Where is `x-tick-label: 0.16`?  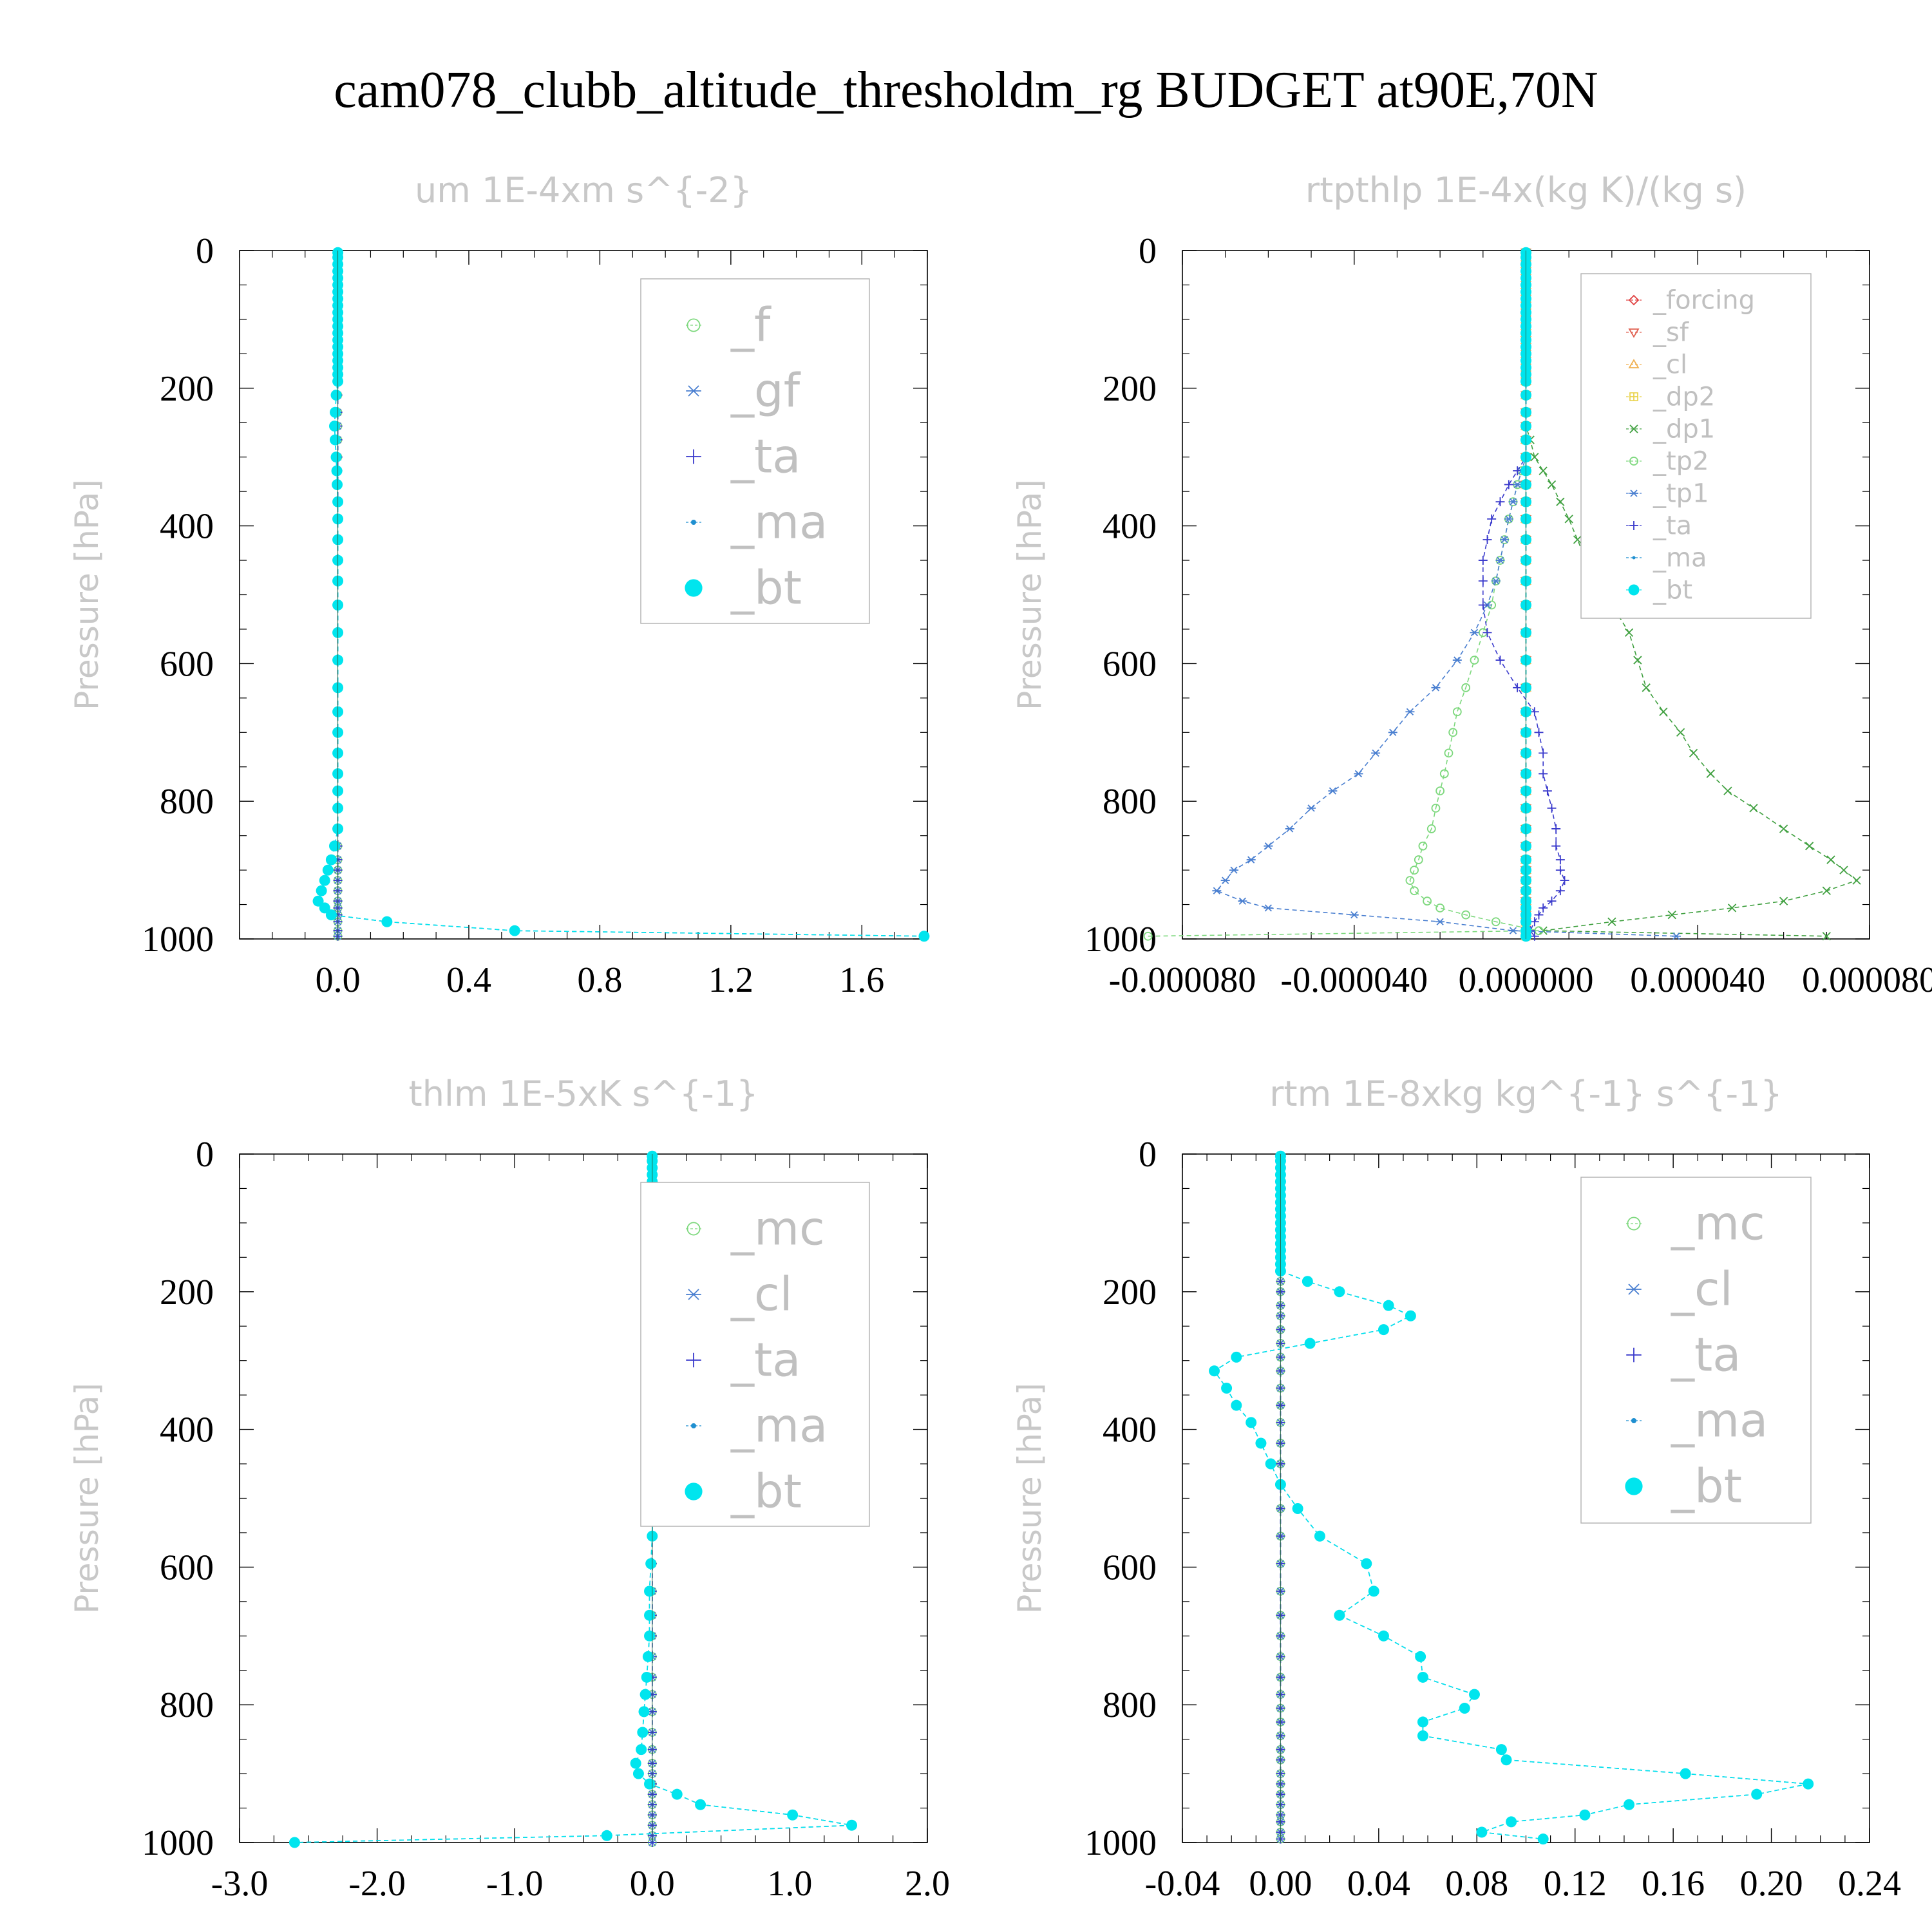
x-tick-label: 0.16 is located at coordinates (1673, 1884).